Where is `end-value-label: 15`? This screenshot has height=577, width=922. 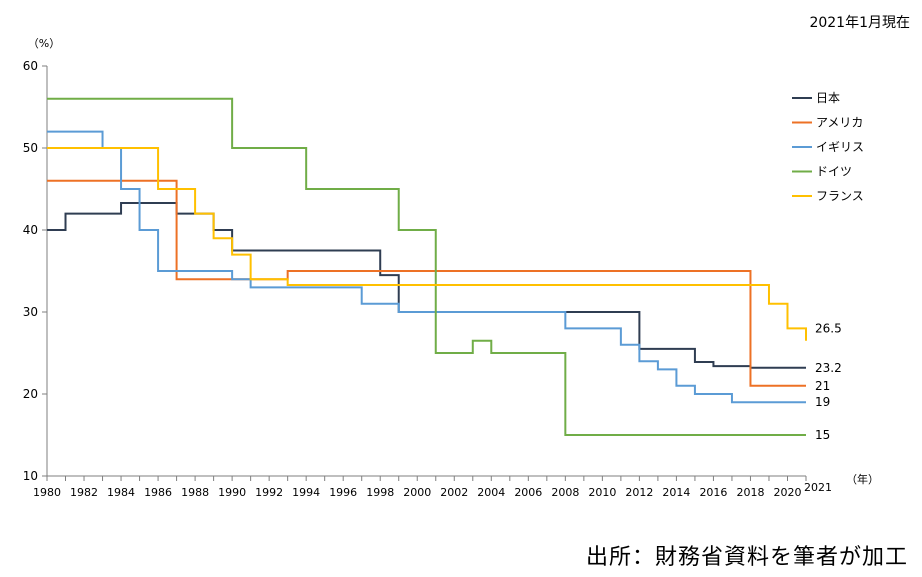 end-value-label: 15 is located at coordinates (822, 435).